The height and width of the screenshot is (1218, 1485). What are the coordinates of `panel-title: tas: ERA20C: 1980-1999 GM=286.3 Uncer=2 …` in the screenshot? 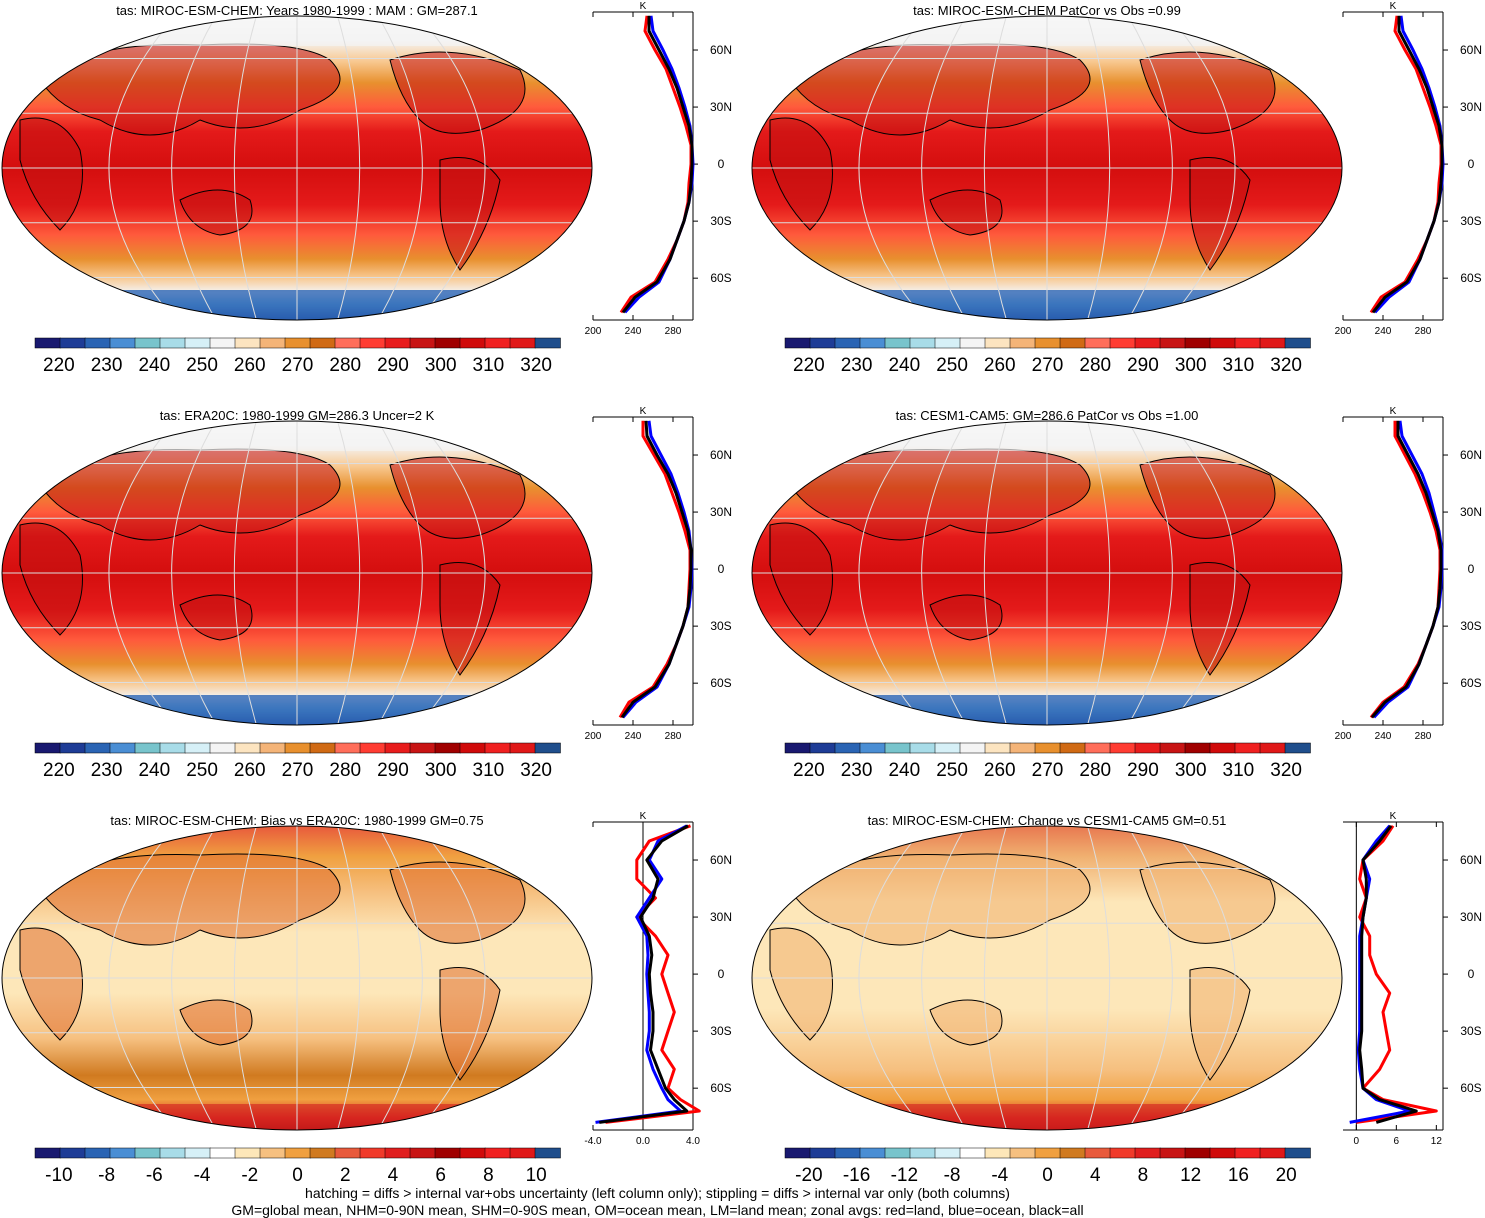 It's located at (297, 415).